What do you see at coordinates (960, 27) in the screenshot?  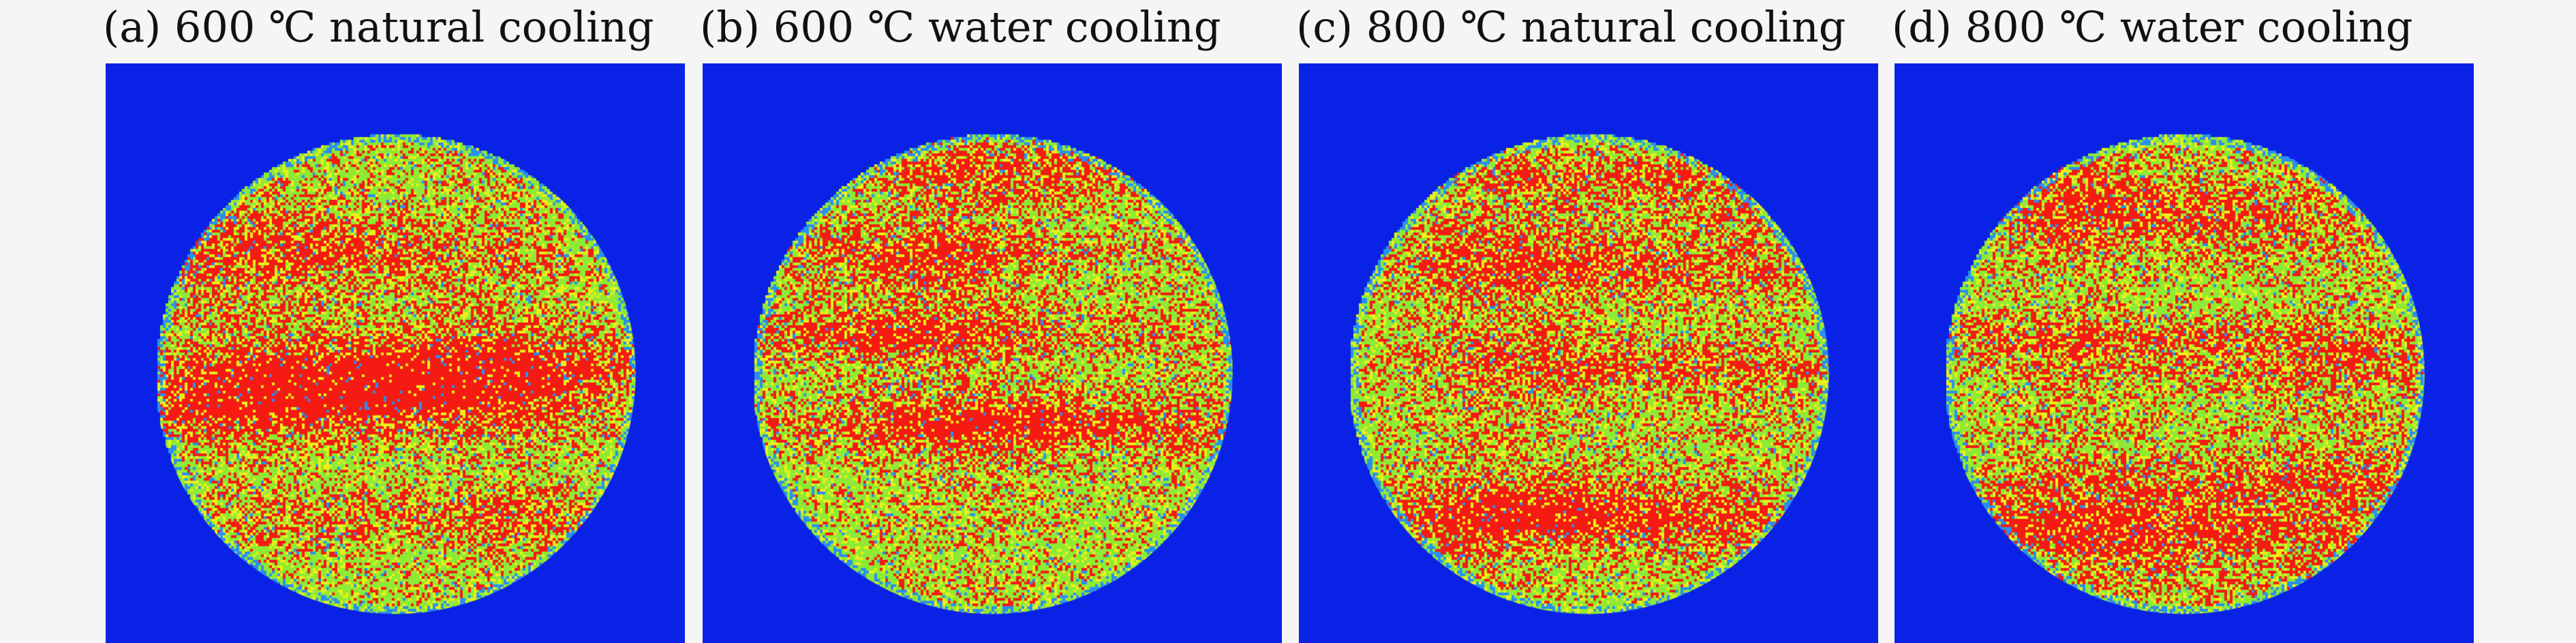 I see `panel-b-label: (b) 600 ℃ water cooling` at bounding box center [960, 27].